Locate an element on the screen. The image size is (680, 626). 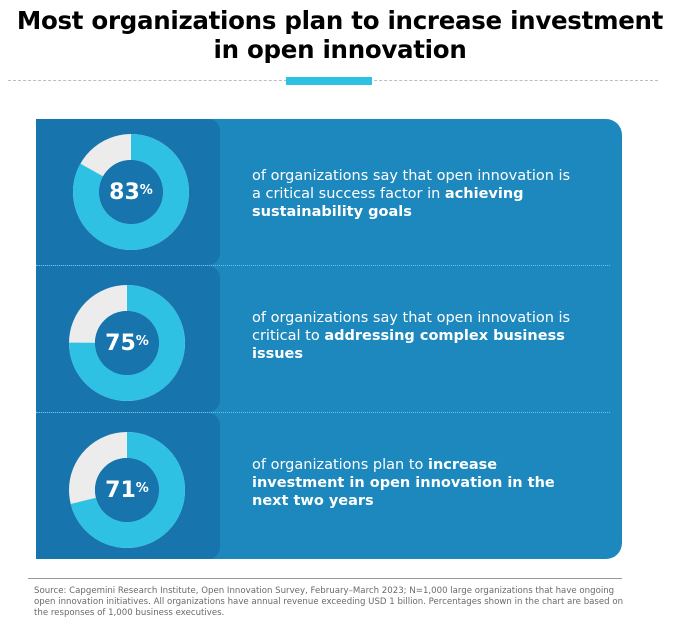
donut-value-unit-3: % is located at coordinates (142, 488).